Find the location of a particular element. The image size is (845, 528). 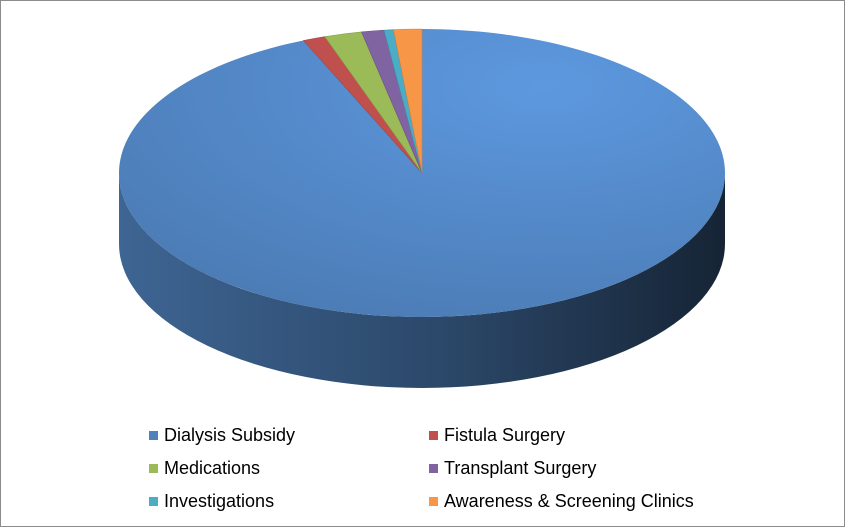

legend-item: Dialysis Subsidy is located at coordinates (222, 435).